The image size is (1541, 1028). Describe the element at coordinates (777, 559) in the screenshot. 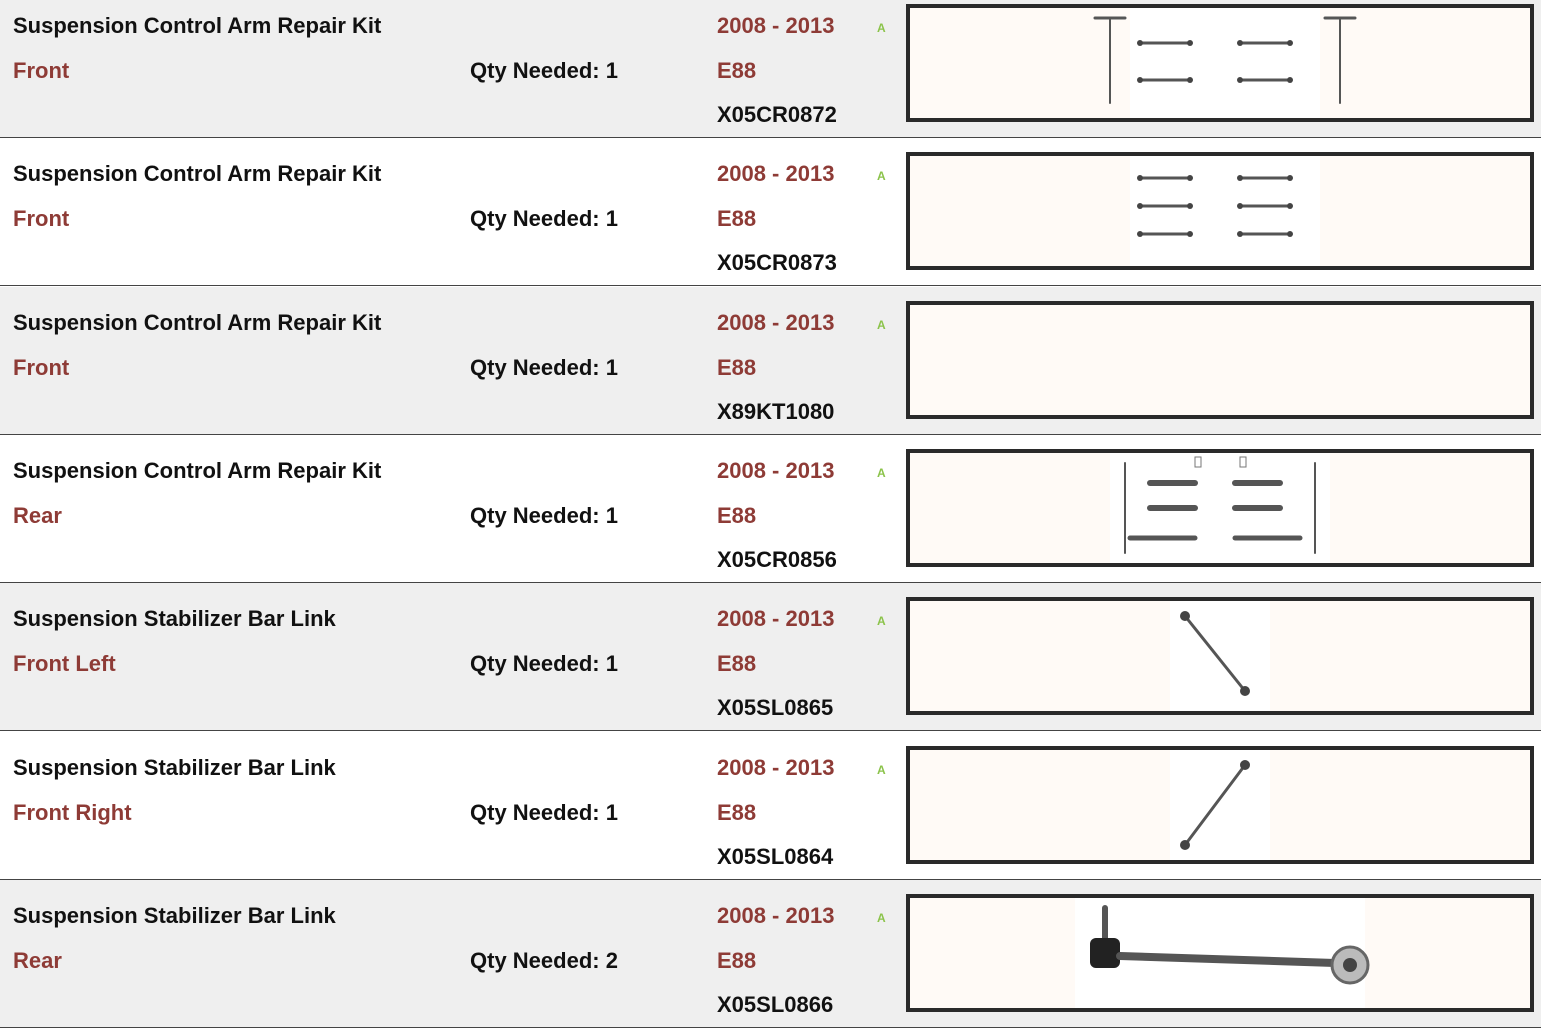

I see `part-number: X05CR0856` at that location.